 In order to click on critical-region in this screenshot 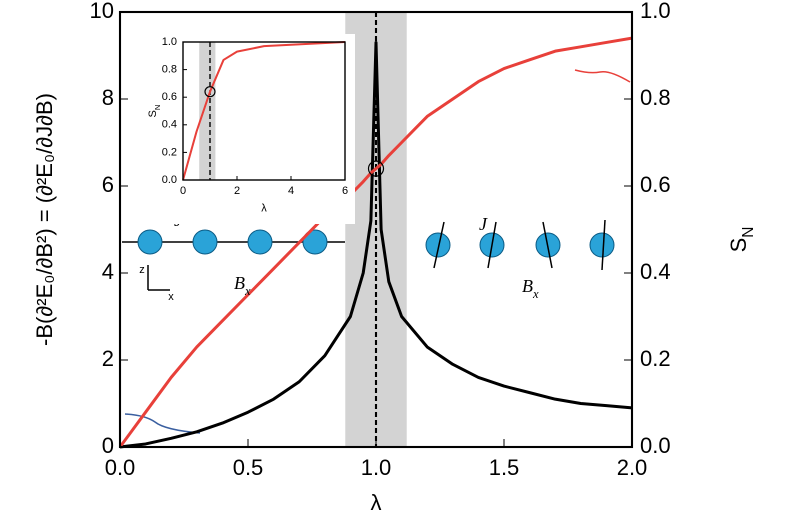, I will do `click(207, 111)`.